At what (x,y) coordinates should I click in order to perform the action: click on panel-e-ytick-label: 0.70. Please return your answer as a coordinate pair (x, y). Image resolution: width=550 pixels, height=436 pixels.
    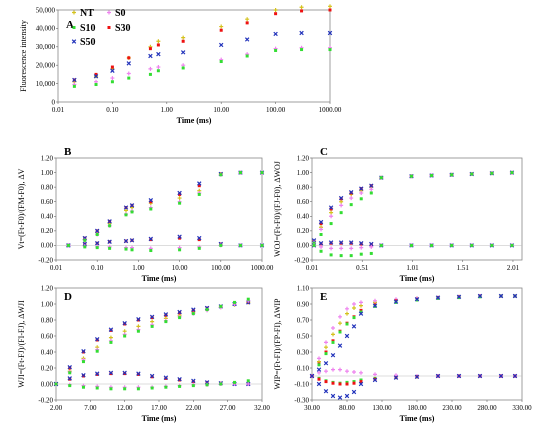
    Looking at the image, I should click on (303, 320).